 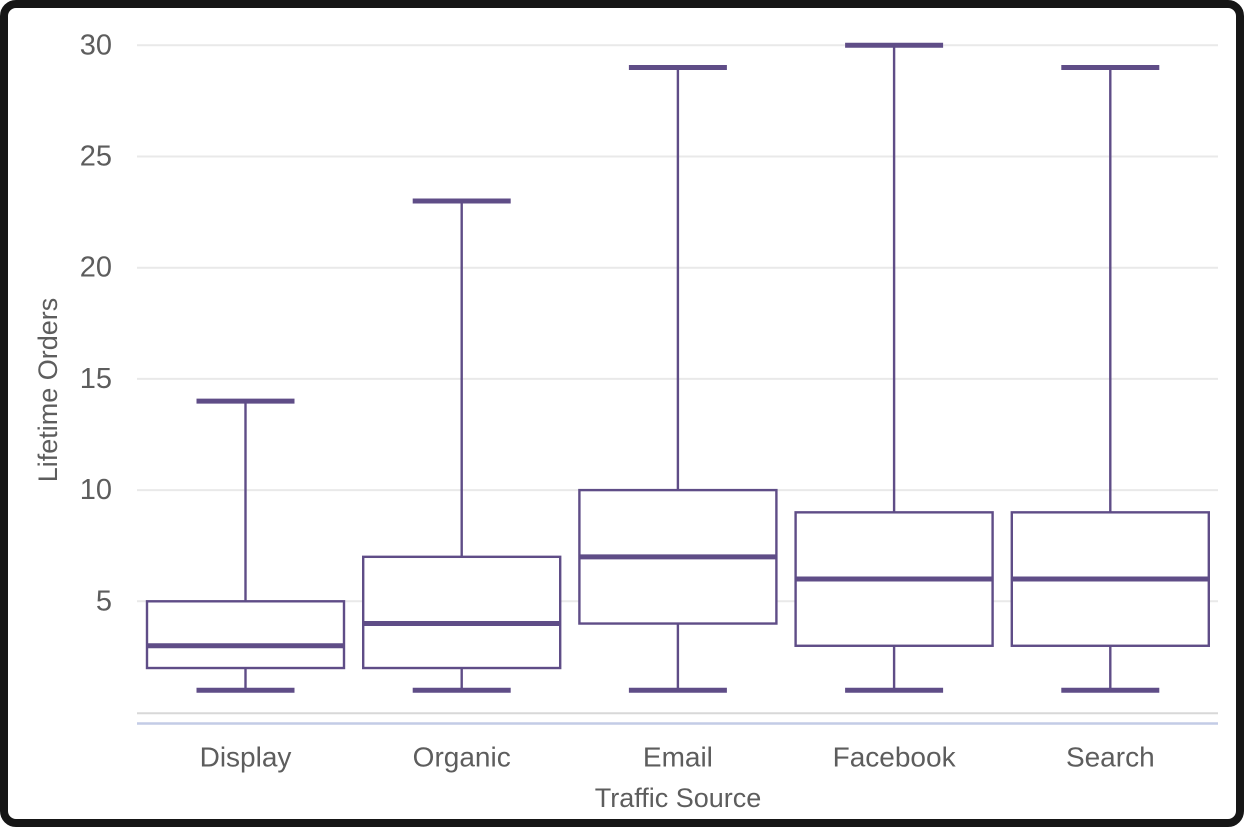 What do you see at coordinates (48, 390) in the screenshot?
I see `y-axis-title: Lifetime Orders` at bounding box center [48, 390].